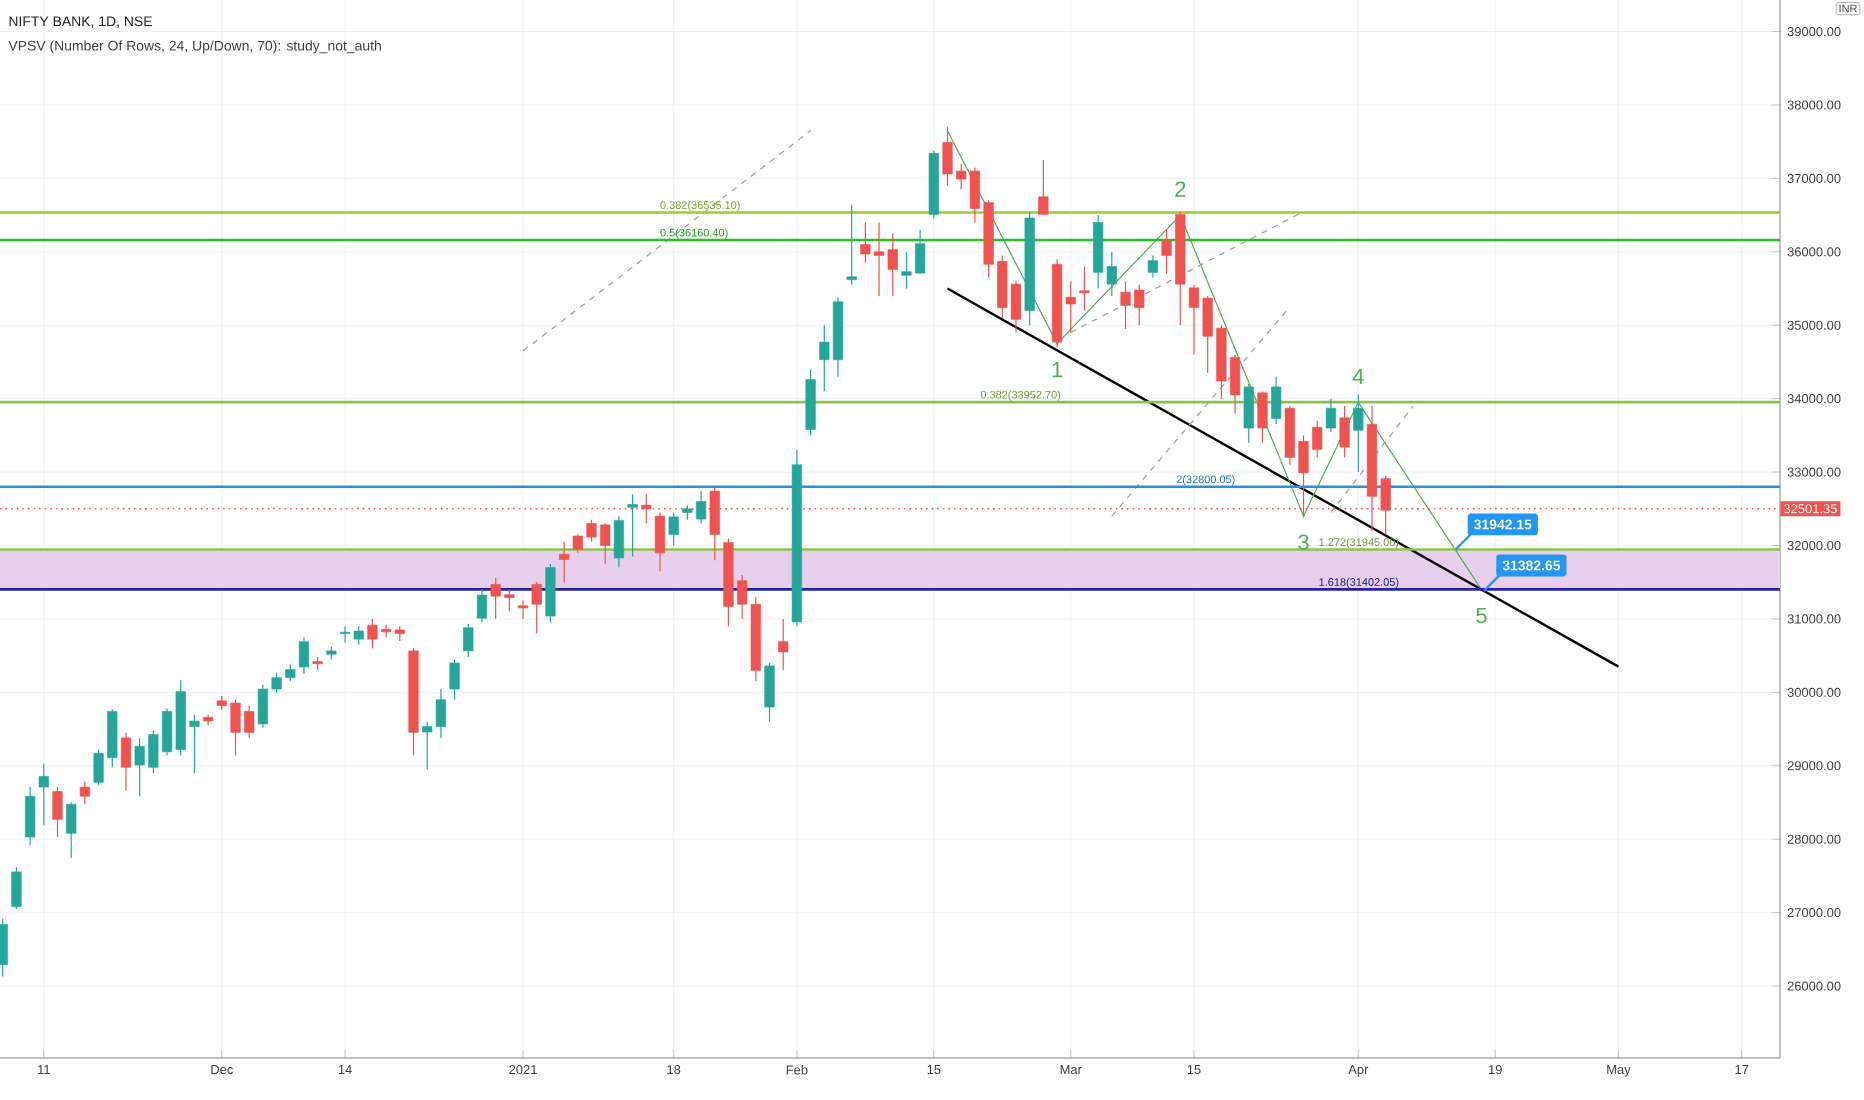 The image size is (1864, 1100). Describe the element at coordinates (1358, 376) in the screenshot. I see `annotation: 4` at that location.